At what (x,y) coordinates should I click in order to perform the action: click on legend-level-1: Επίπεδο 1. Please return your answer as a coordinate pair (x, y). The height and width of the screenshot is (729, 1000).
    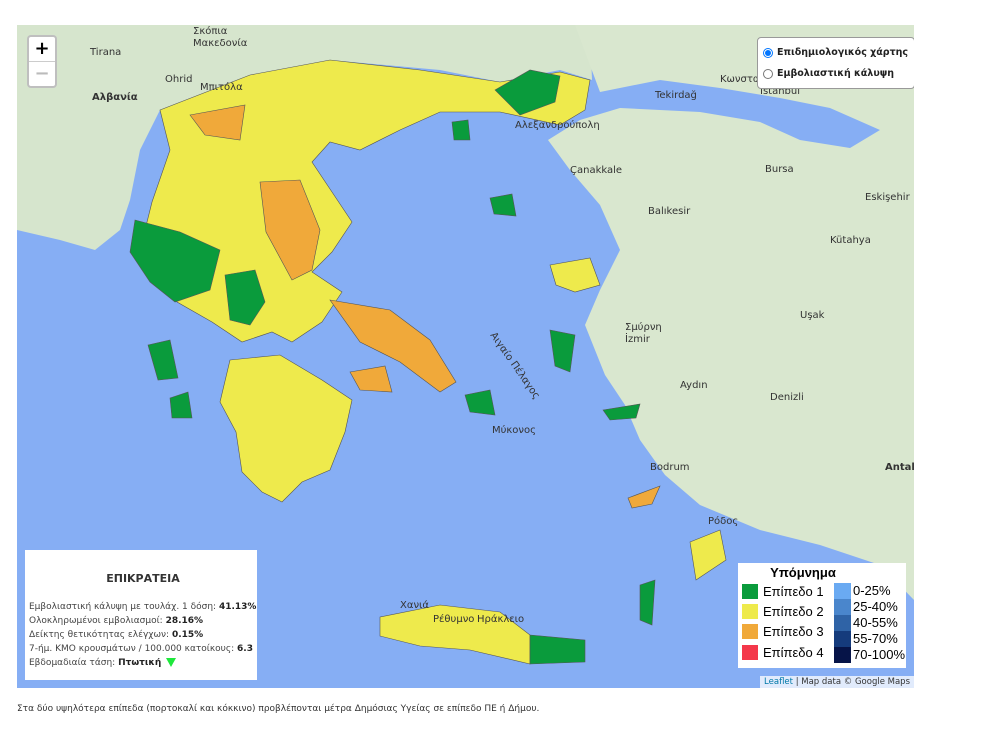
    Looking at the image, I should click on (783, 591).